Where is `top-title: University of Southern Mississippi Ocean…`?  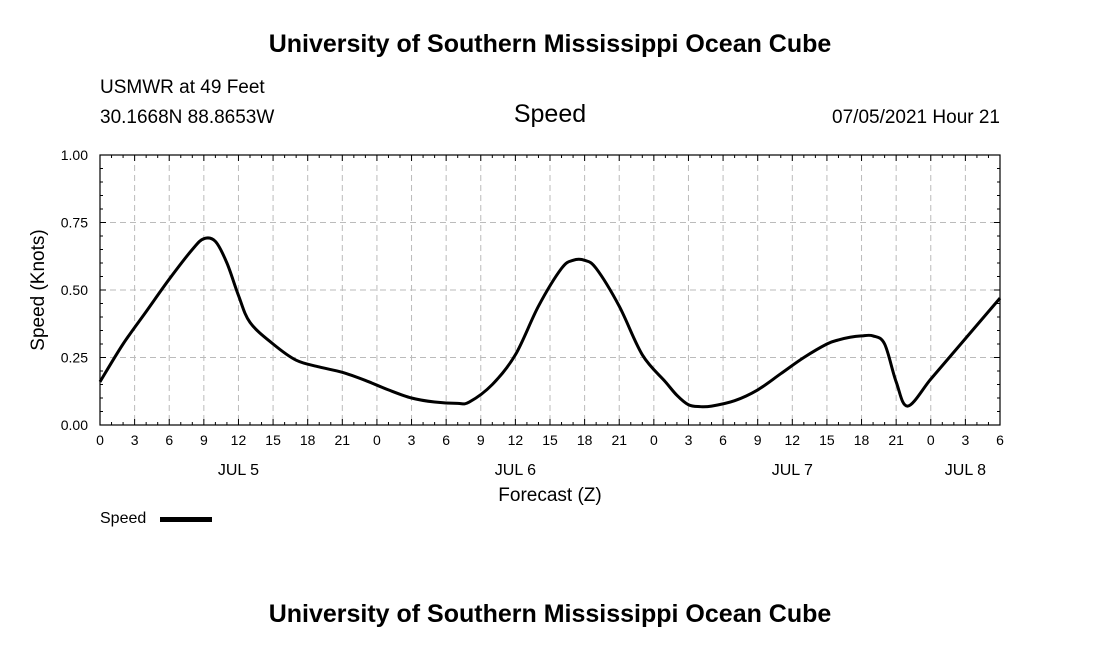 top-title: University of Southern Mississippi Ocean… is located at coordinates (550, 44).